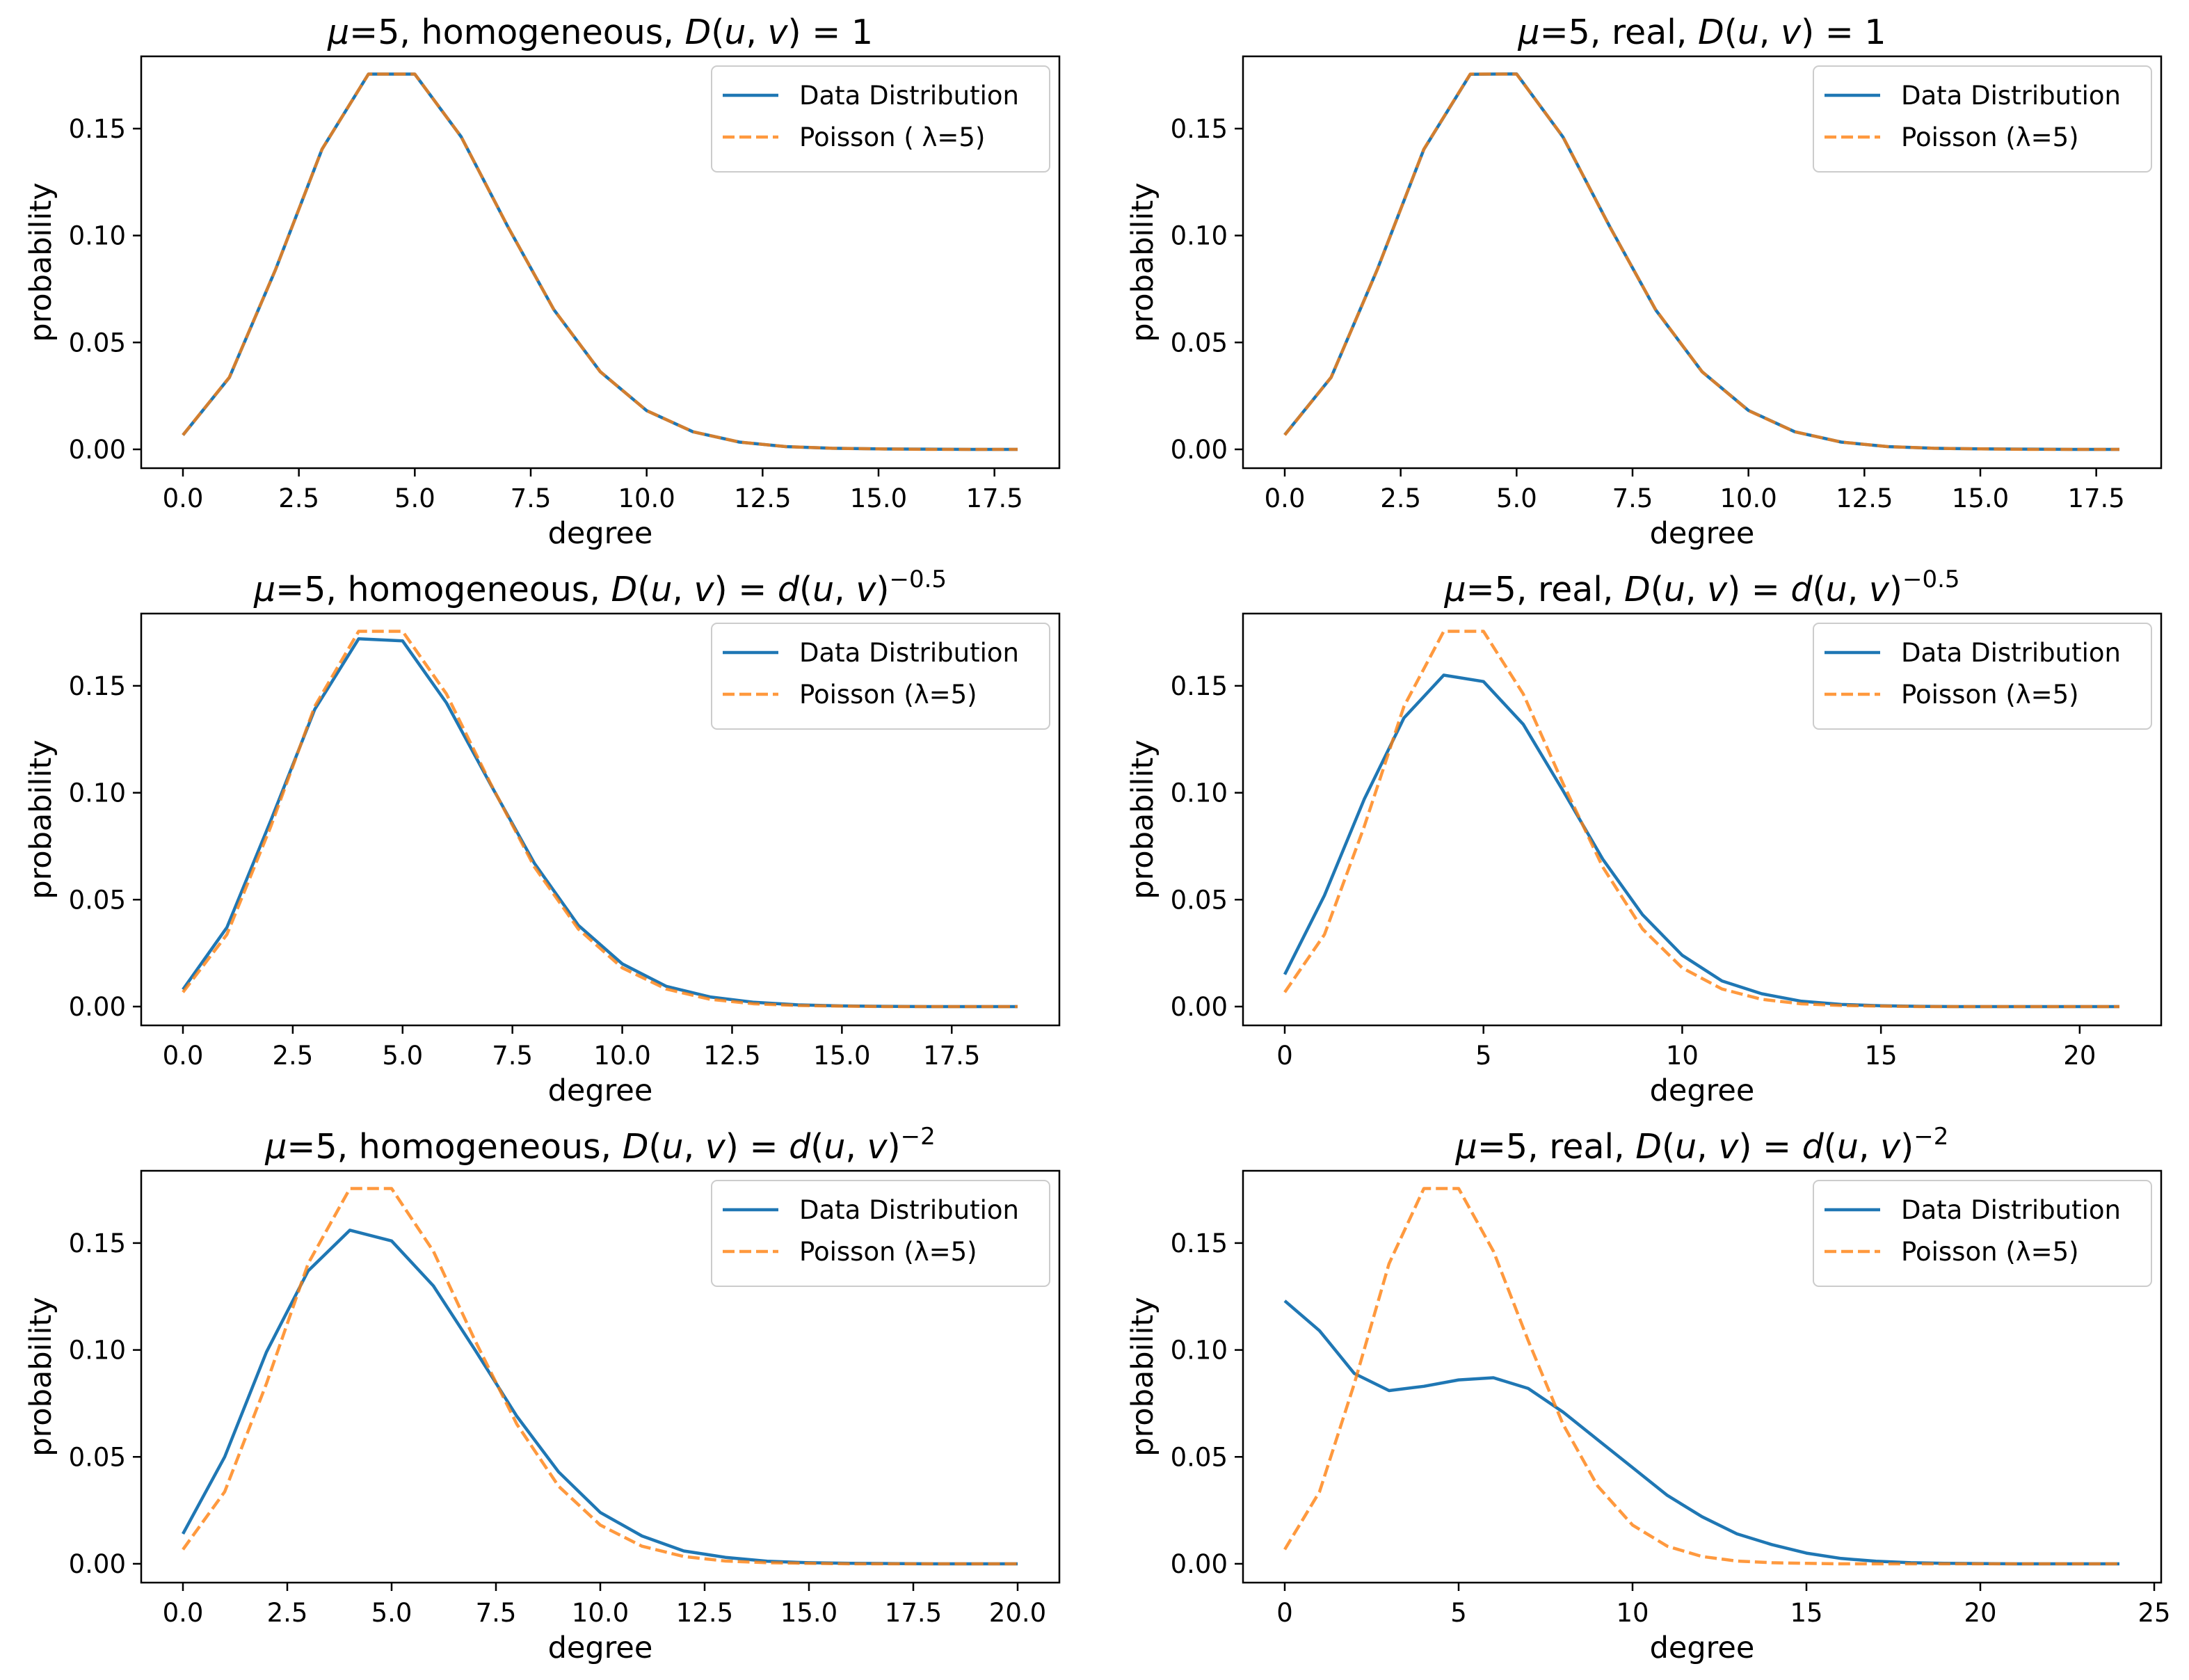  Describe the element at coordinates (600, 823) in the screenshot. I see `series-line-data-distribution` at that location.